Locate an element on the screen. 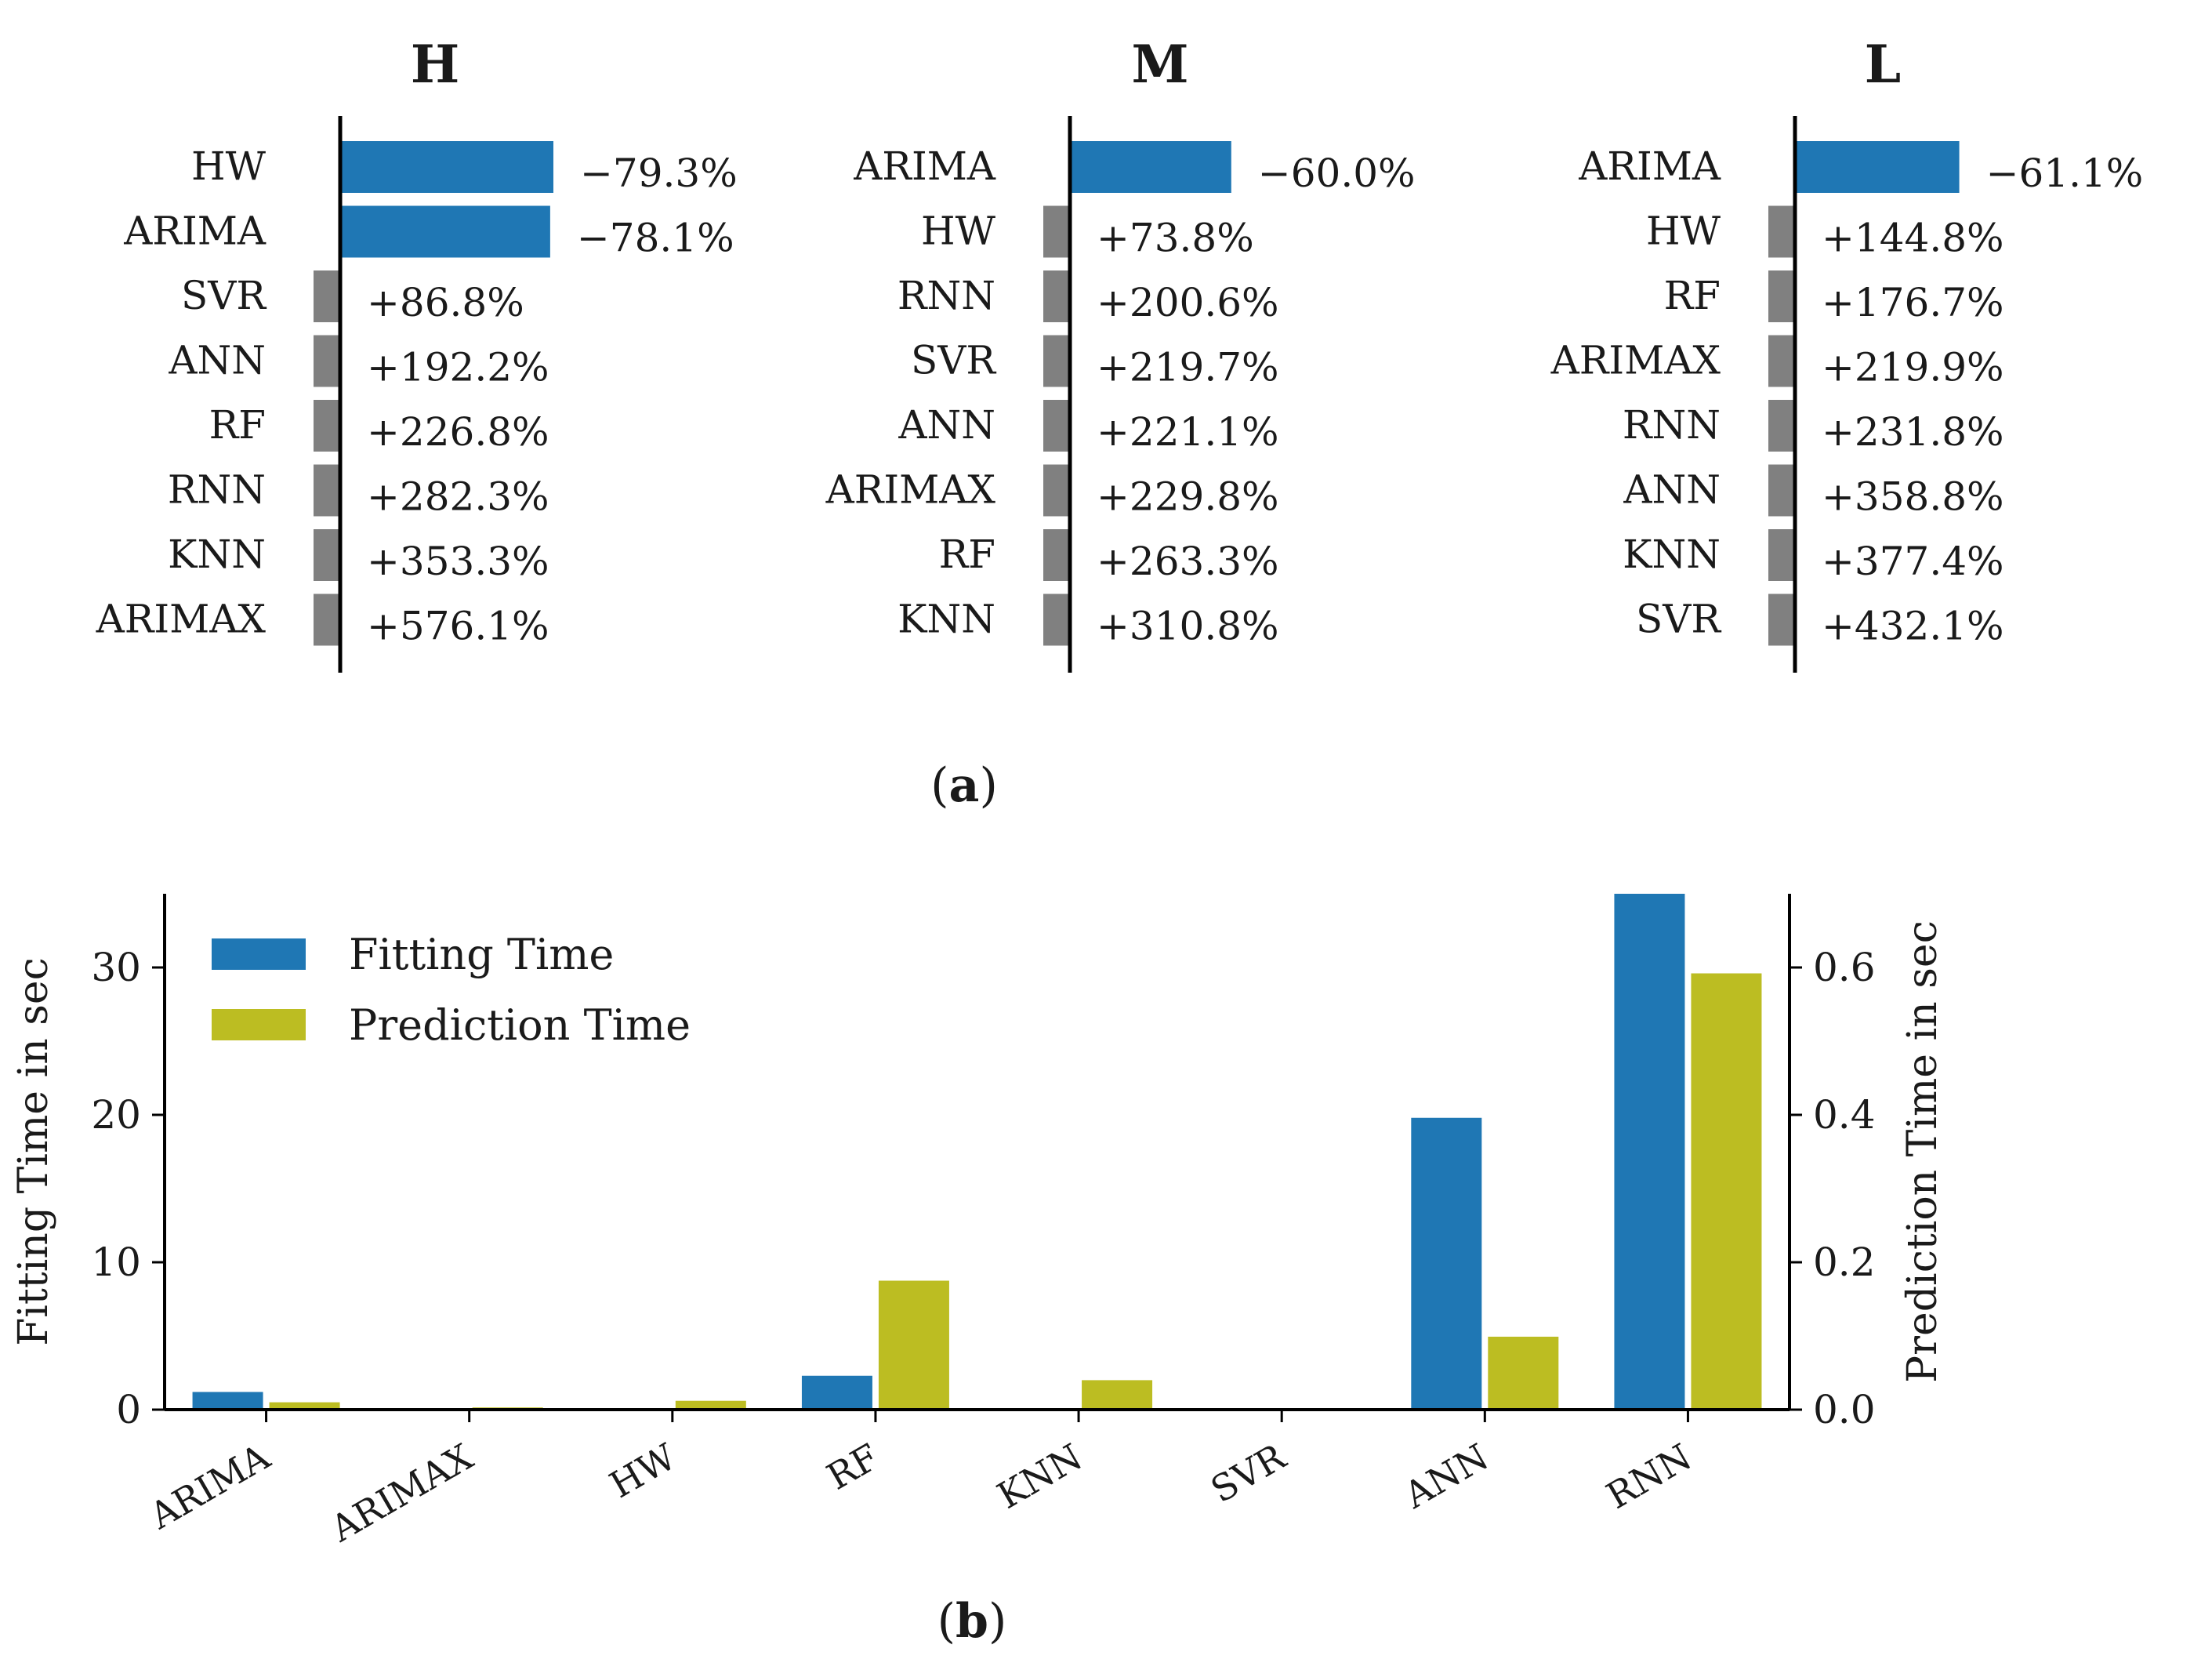  value-label: +310.8% is located at coordinates (1188, 626).